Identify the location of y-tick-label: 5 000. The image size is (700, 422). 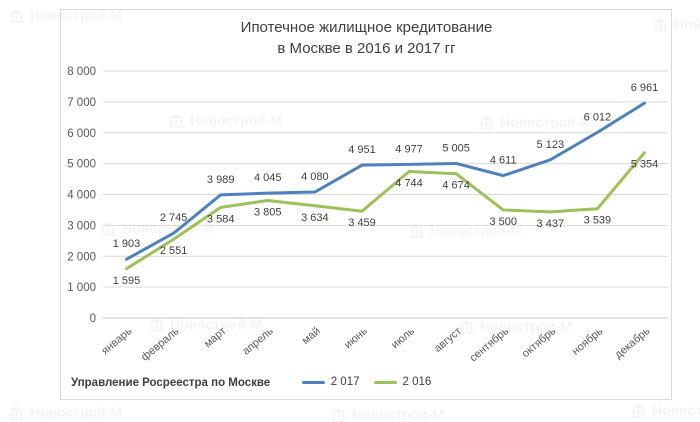
(81, 165).